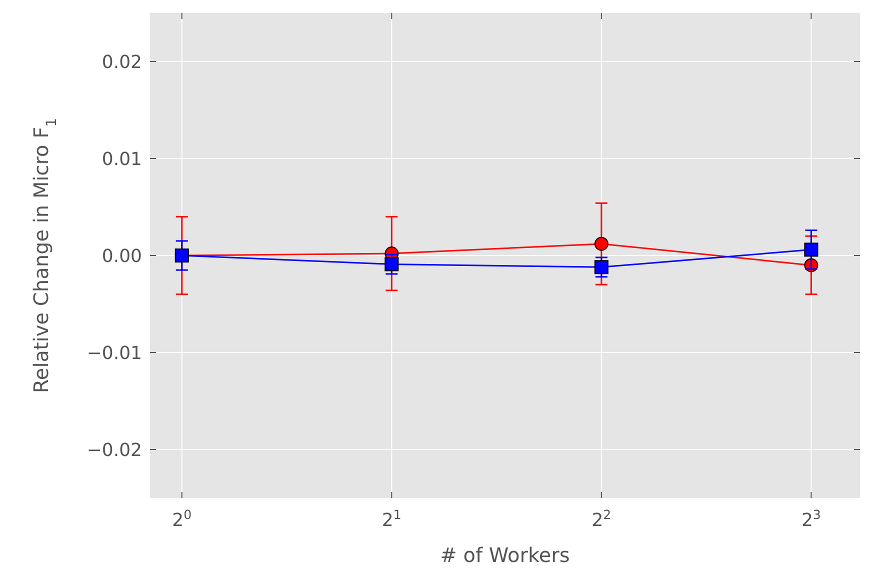 This screenshot has width=886, height=583. Describe the element at coordinates (122, 62) in the screenshot. I see `y-tick-label: 0.02` at that location.